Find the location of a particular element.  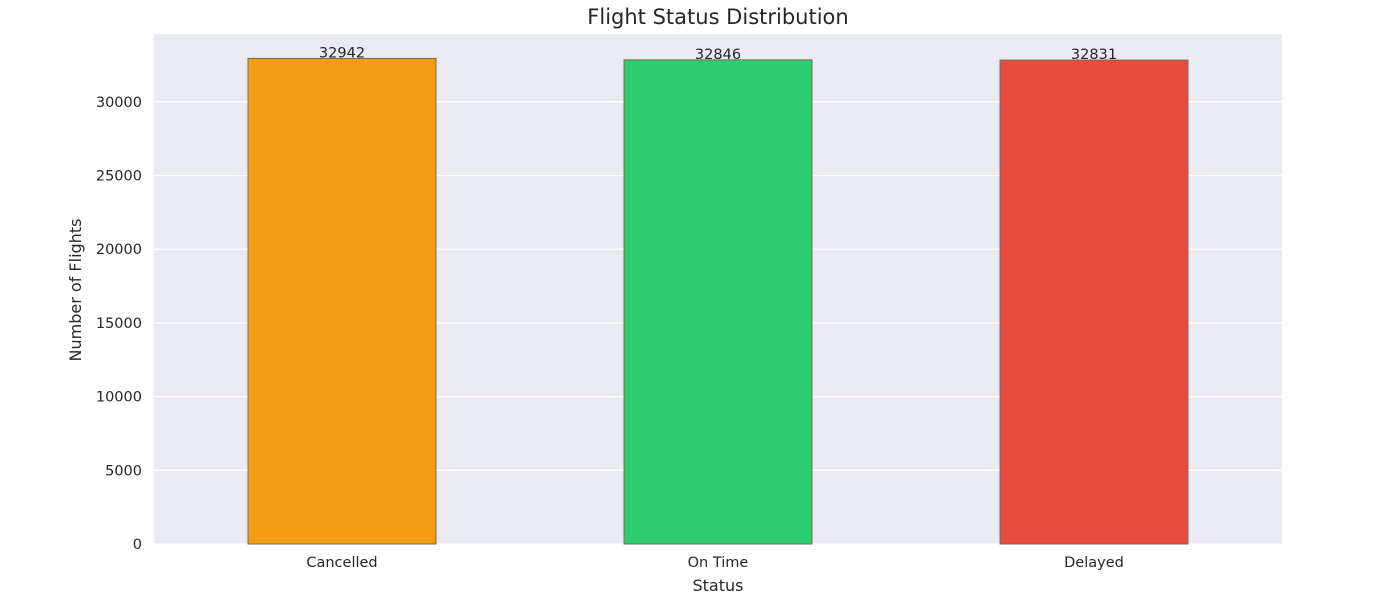

x-tick-labels: Cancelled On Time Delayed is located at coordinates (715, 563).